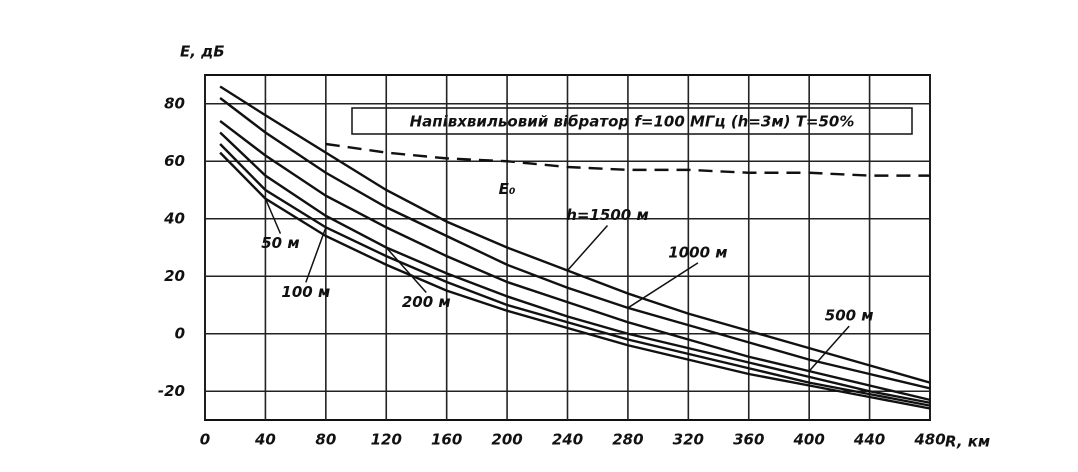 The image size is (1078, 472). I want to click on x-tick-label: 480, so click(929, 440).